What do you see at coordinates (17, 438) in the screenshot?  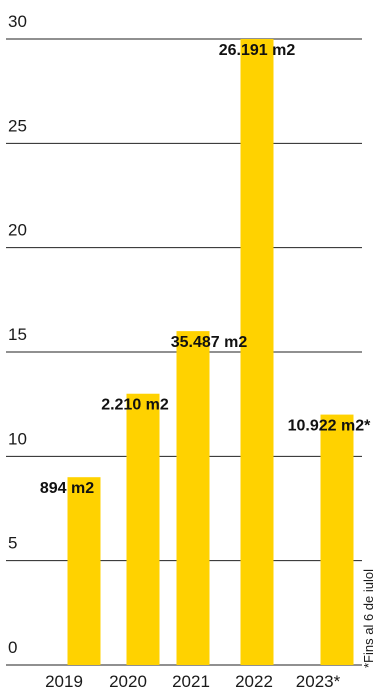 I see `y-tick-label: 10` at bounding box center [17, 438].